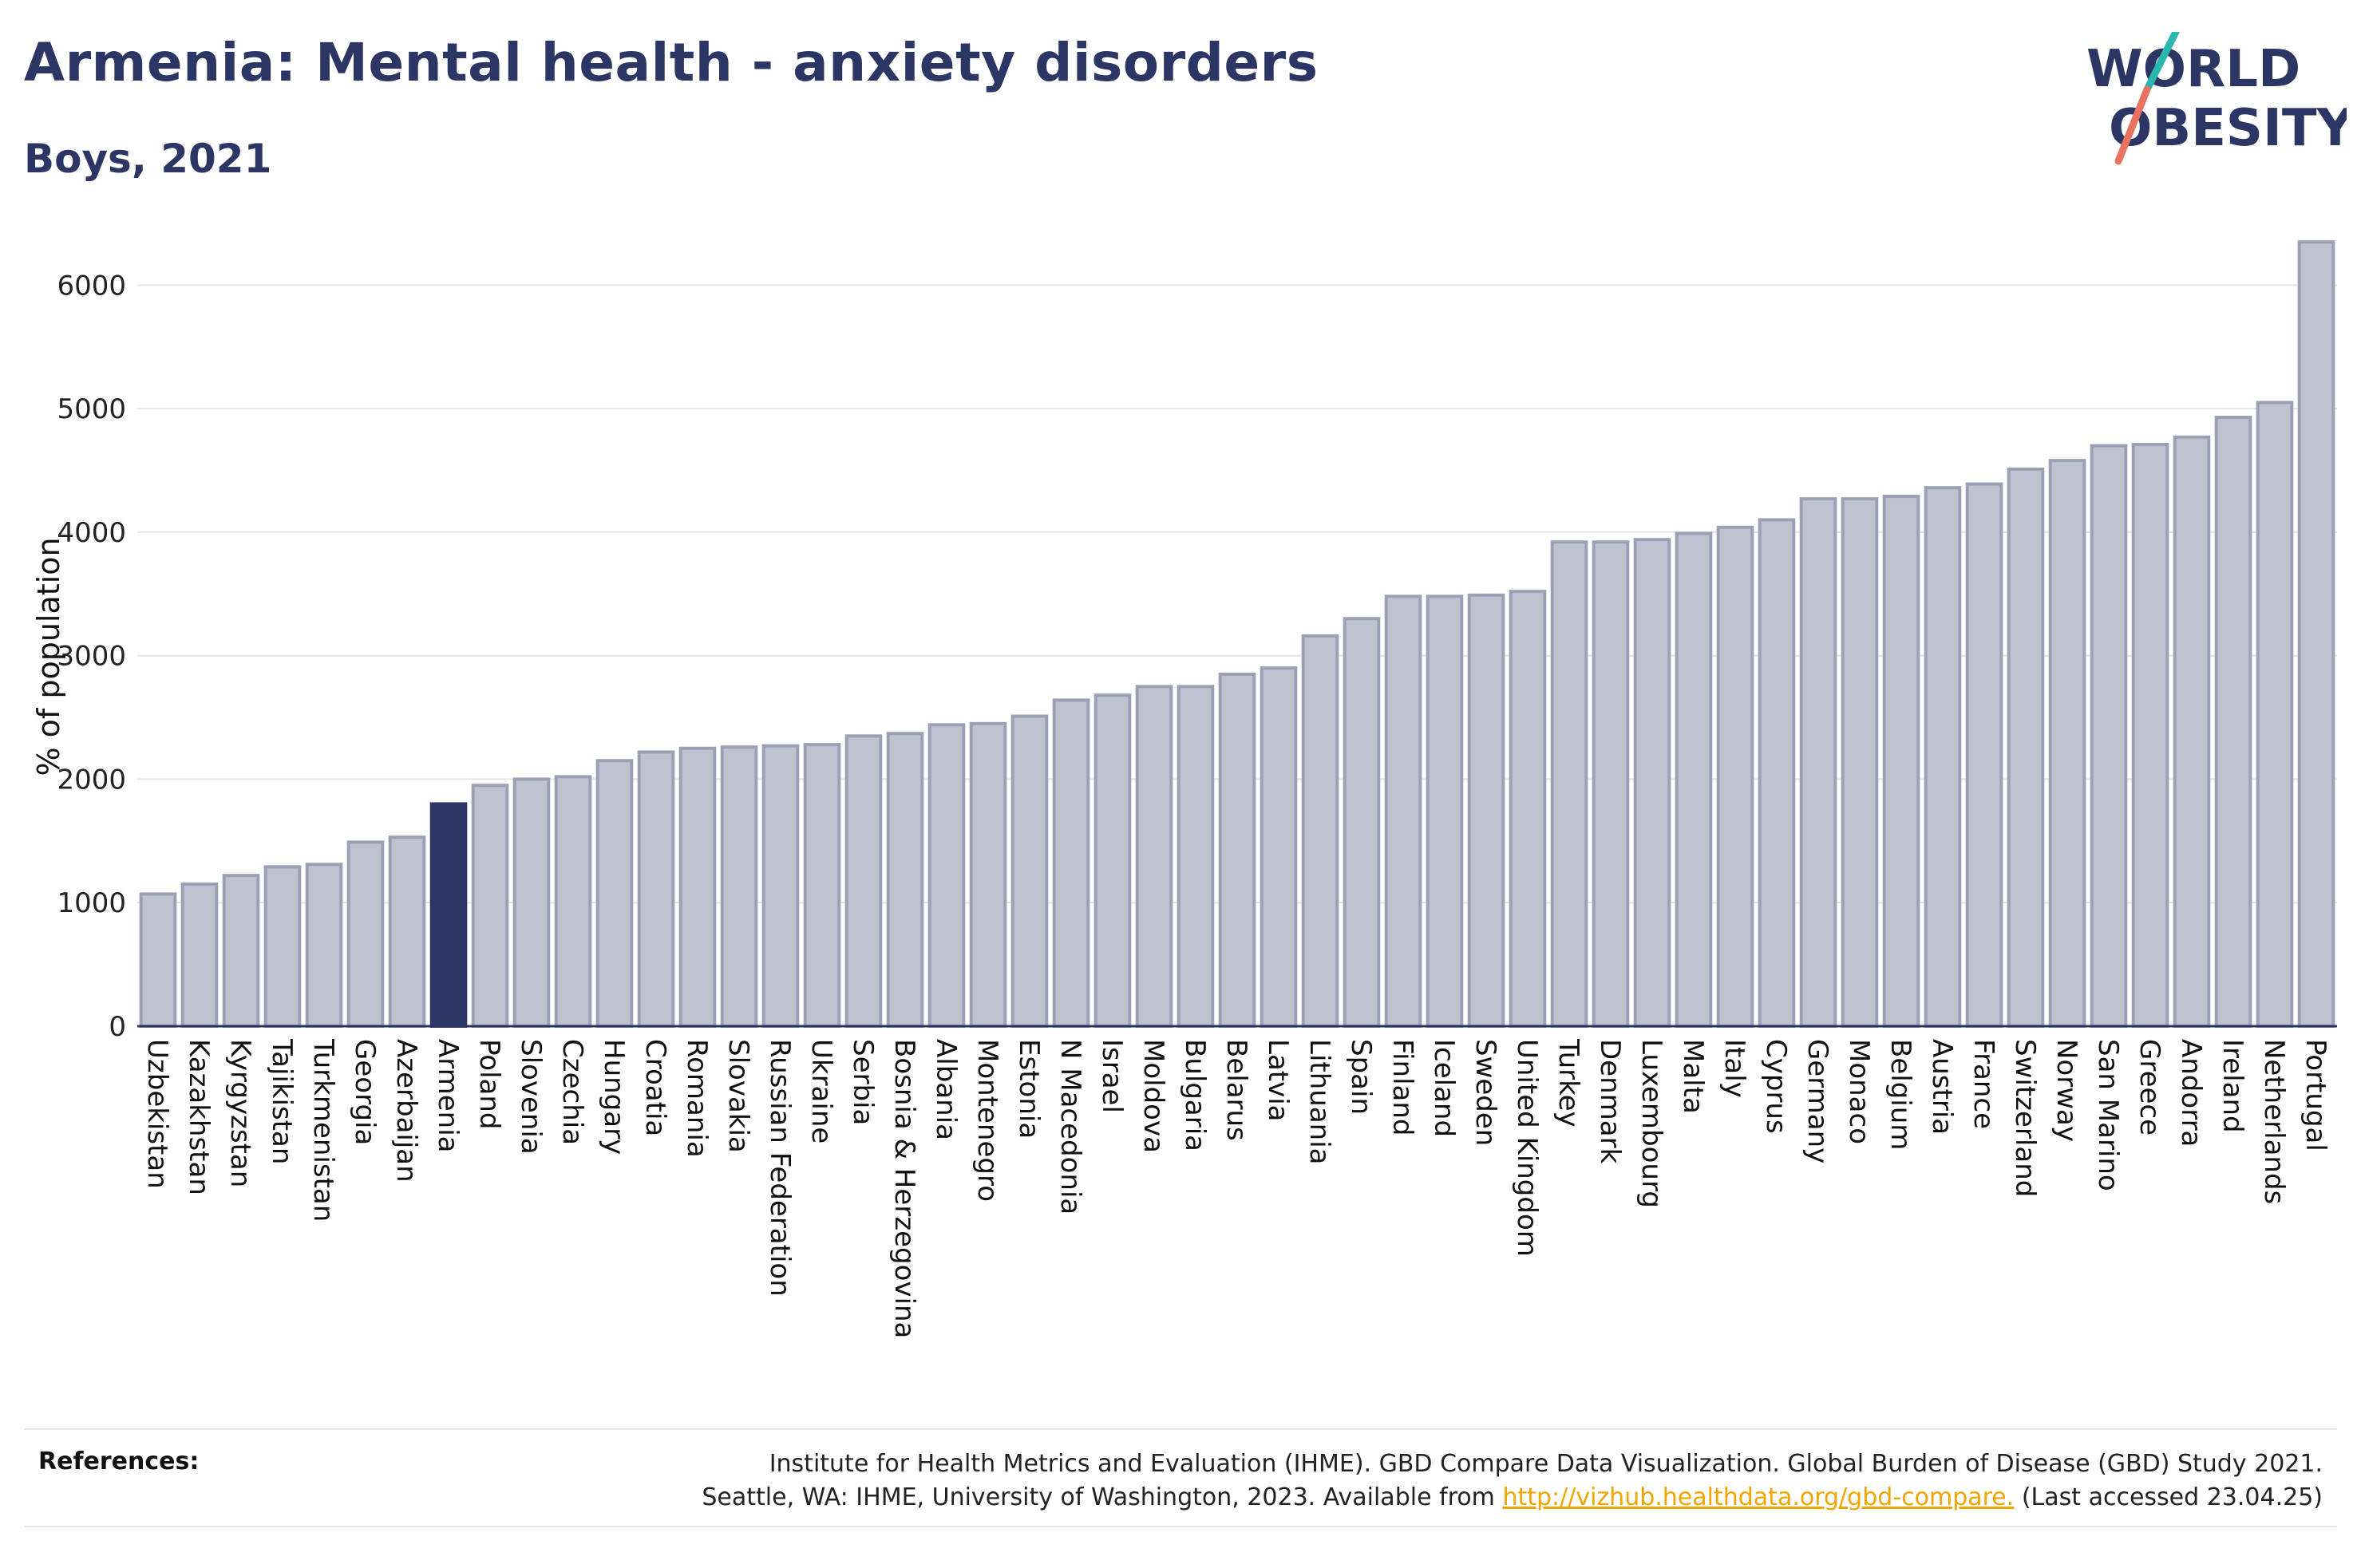  I want to click on x-tick-label: Israel, so click(1112, 1076).